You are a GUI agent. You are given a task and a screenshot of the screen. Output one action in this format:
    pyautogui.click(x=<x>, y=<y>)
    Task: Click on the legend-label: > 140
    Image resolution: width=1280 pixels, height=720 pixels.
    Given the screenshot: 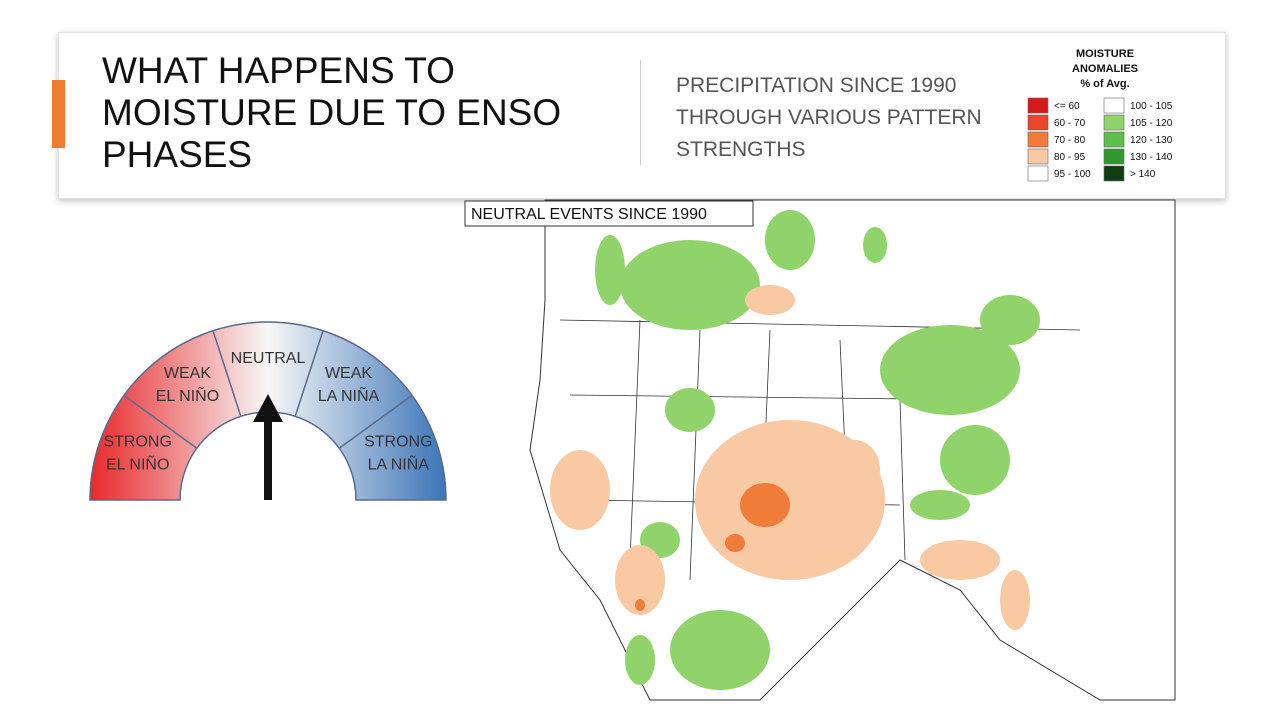 What is the action you would take?
    pyautogui.click(x=1143, y=174)
    